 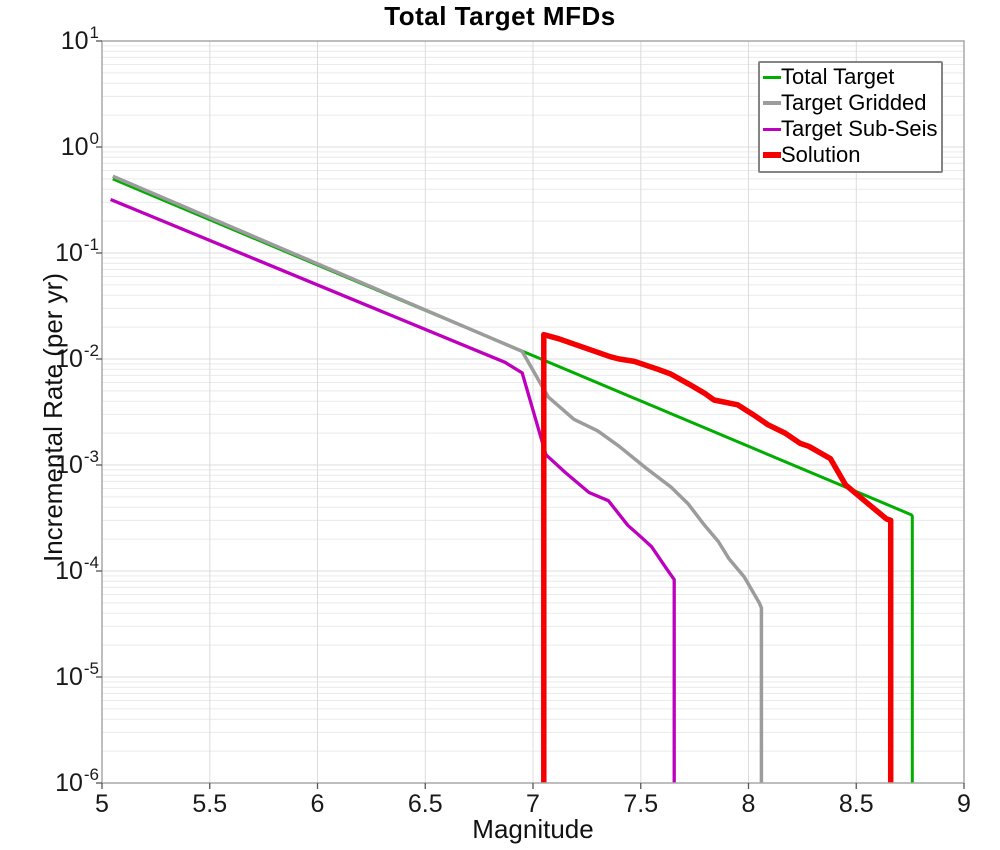 What do you see at coordinates (749, 804) in the screenshot?
I see `x-tick-label: 8` at bounding box center [749, 804].